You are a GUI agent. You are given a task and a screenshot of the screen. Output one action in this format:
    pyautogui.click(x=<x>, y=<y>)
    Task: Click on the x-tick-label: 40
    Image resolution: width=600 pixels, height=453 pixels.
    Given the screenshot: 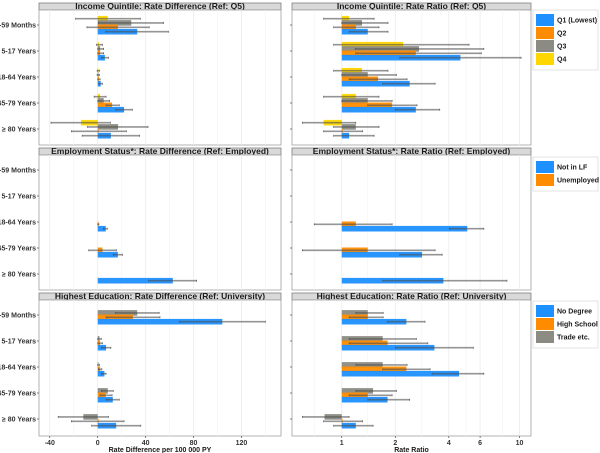 What is the action you would take?
    pyautogui.click(x=146, y=443)
    